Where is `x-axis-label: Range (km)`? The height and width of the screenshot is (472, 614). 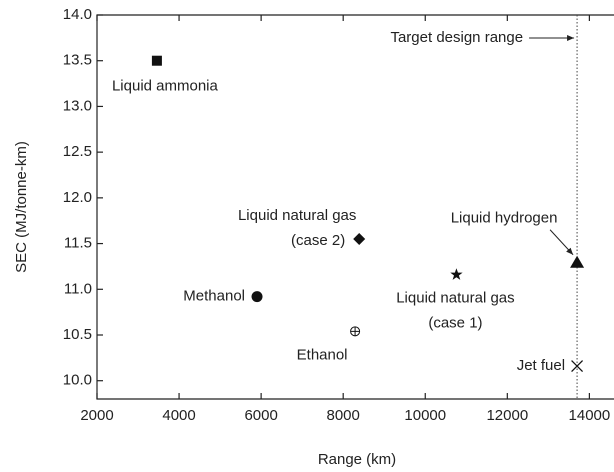 x-axis-label: Range (km) is located at coordinates (357, 459).